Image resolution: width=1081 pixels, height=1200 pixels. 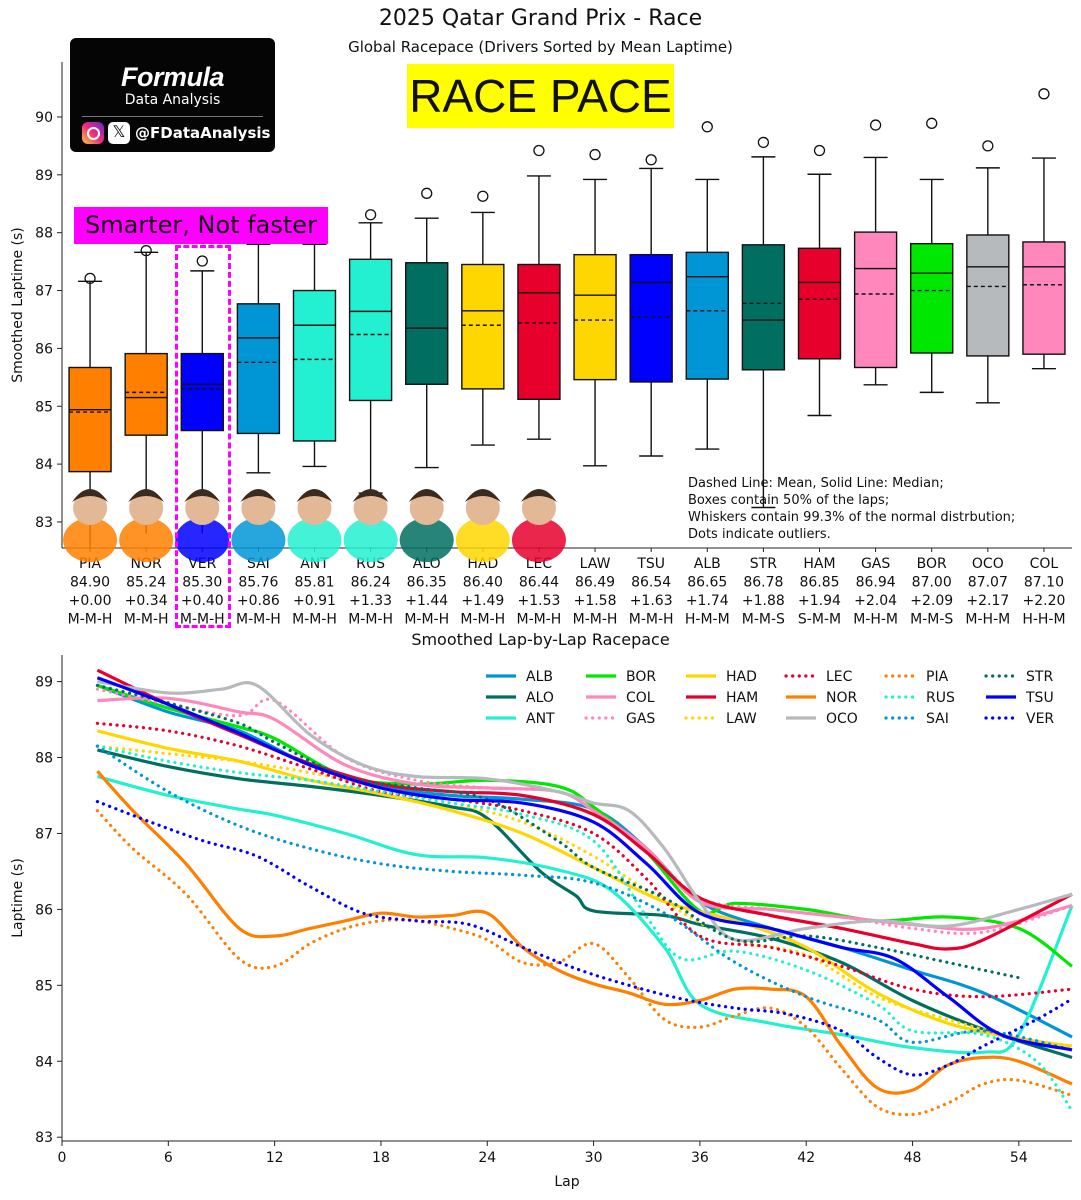 I want to click on box-pia, so click(x=90, y=419).